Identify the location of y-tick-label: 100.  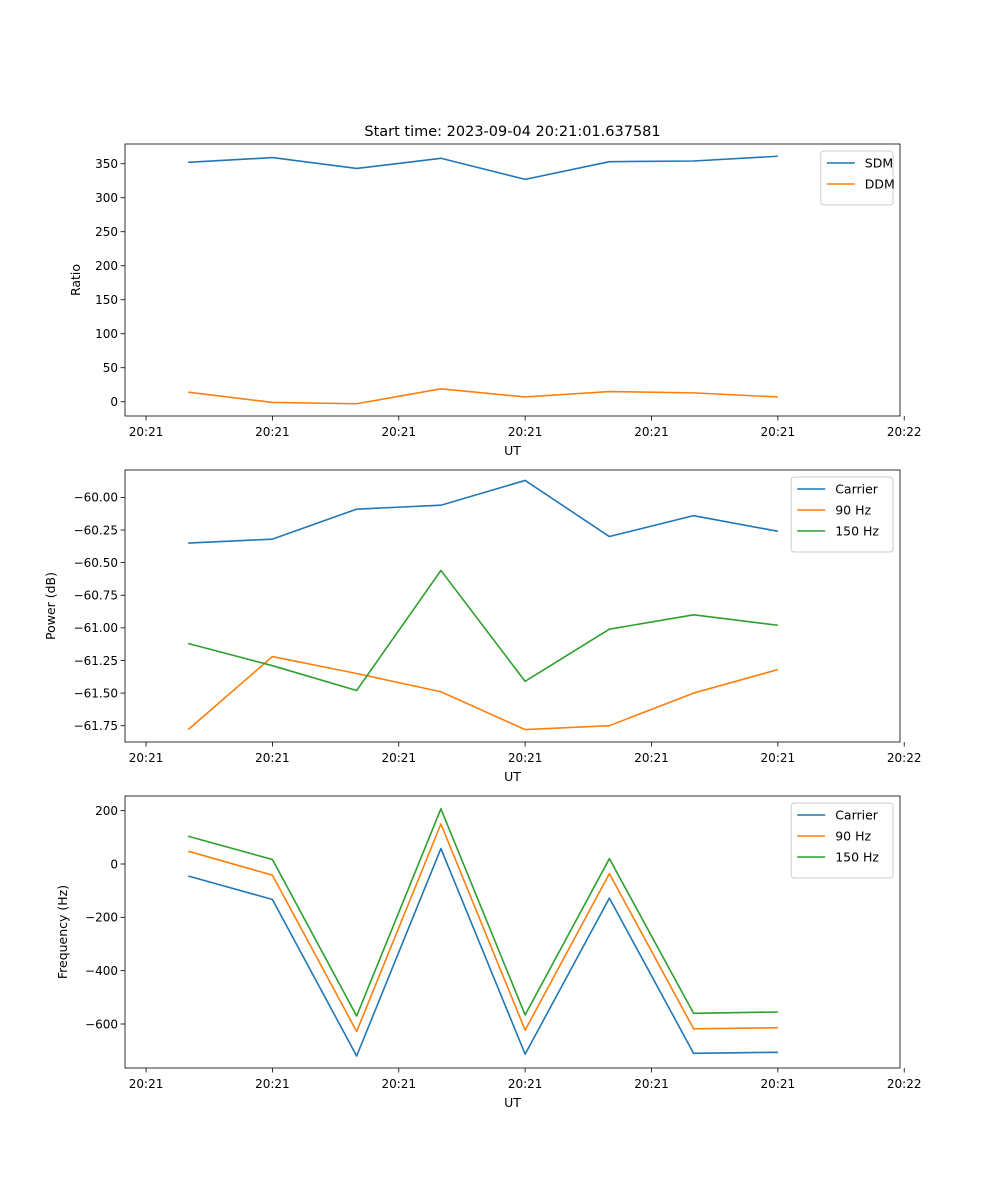
(106, 334).